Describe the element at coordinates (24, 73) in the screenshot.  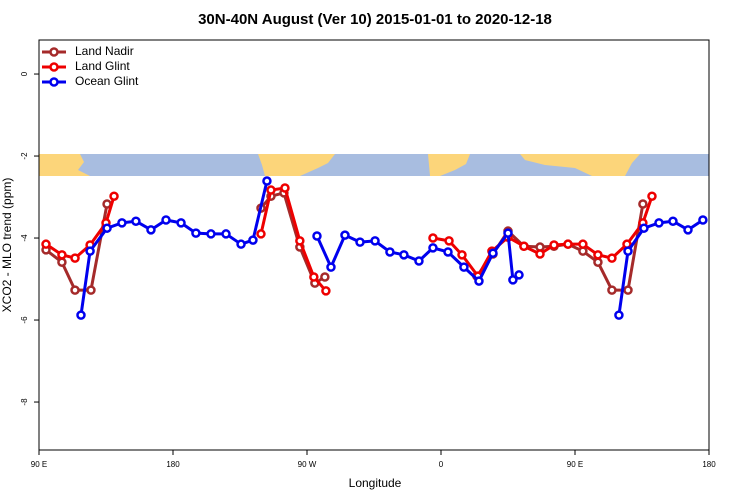
I see `y-tick-label: 0` at that location.